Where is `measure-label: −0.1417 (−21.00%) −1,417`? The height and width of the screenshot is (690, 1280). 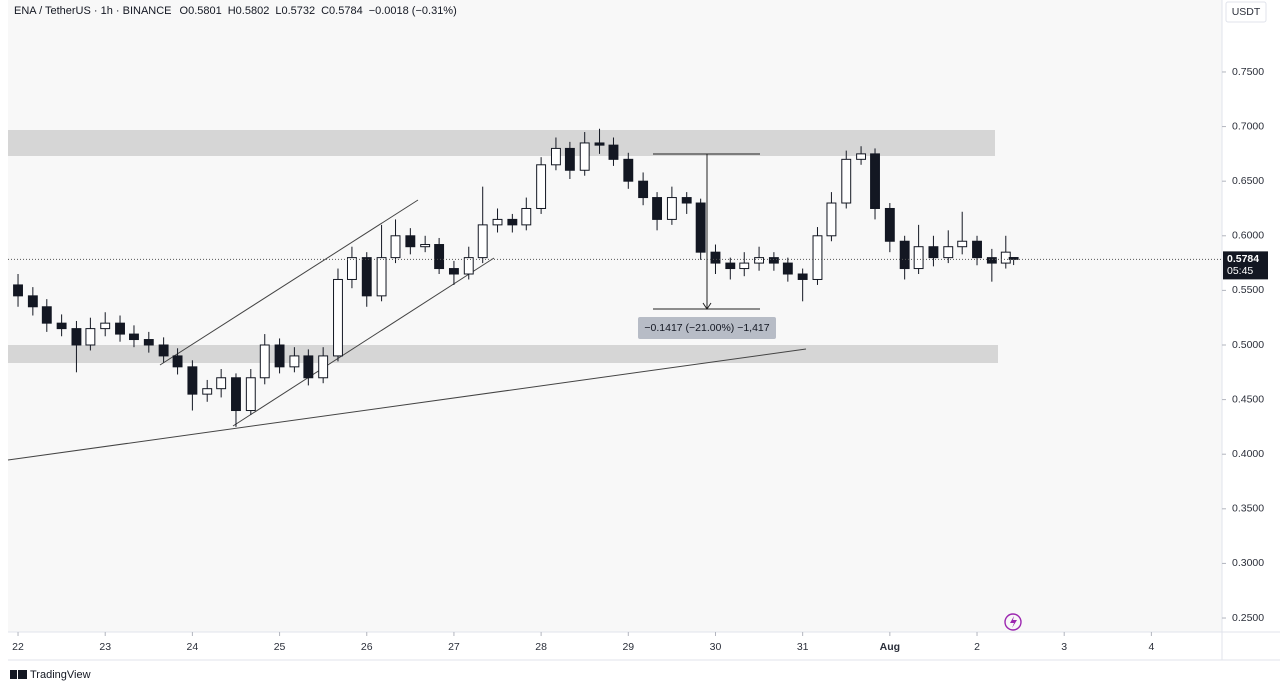 measure-label: −0.1417 (−21.00%) −1,417 is located at coordinates (706, 328).